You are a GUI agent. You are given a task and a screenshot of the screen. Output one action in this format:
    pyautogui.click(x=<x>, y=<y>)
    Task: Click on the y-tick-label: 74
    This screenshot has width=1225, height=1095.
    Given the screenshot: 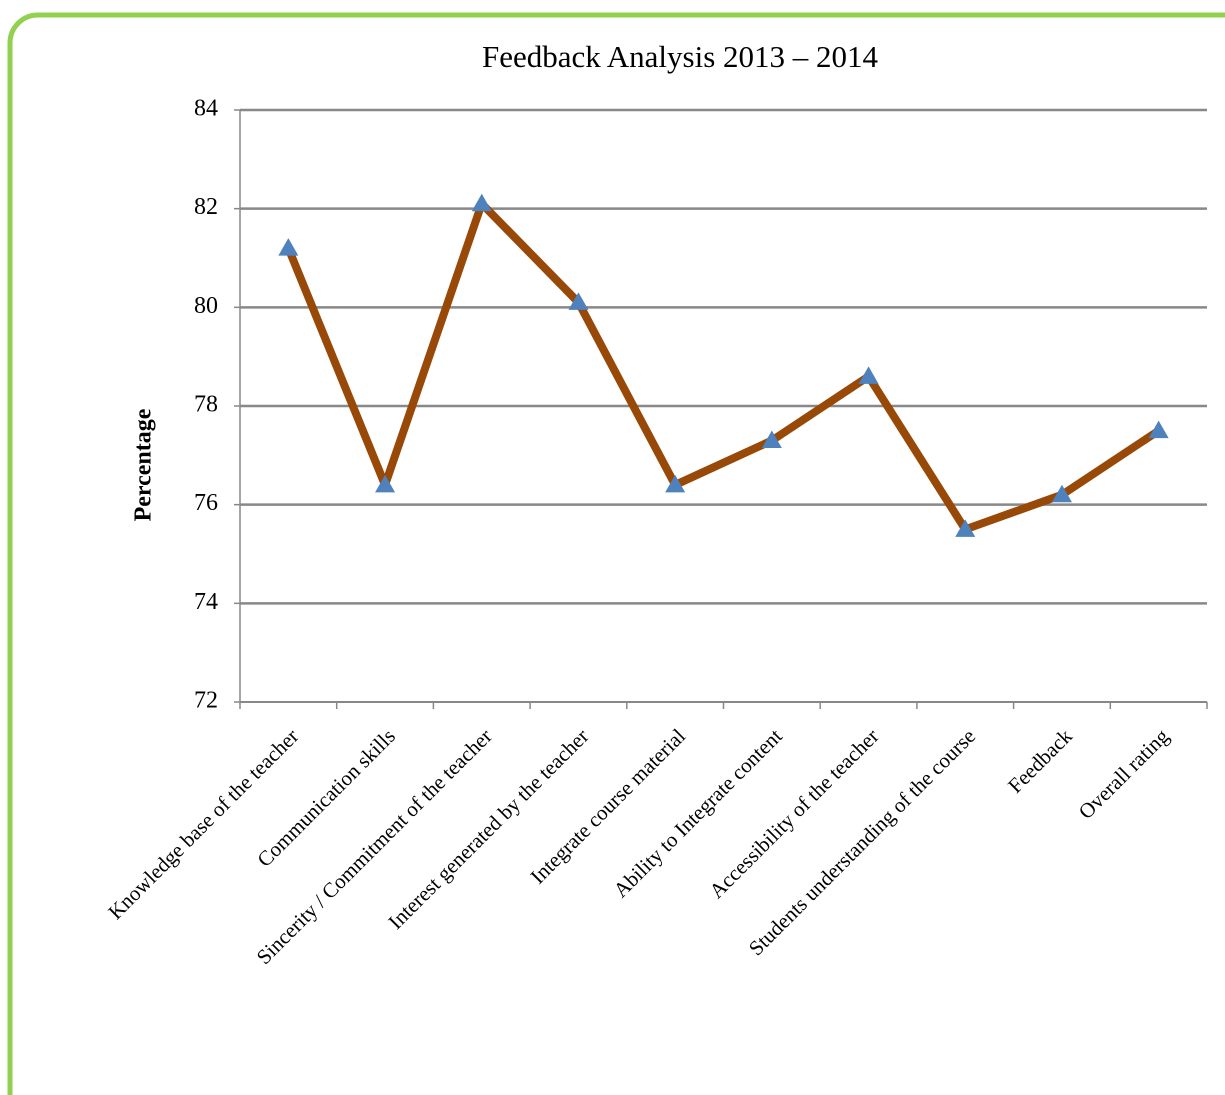 What is the action you would take?
    pyautogui.click(x=206, y=602)
    